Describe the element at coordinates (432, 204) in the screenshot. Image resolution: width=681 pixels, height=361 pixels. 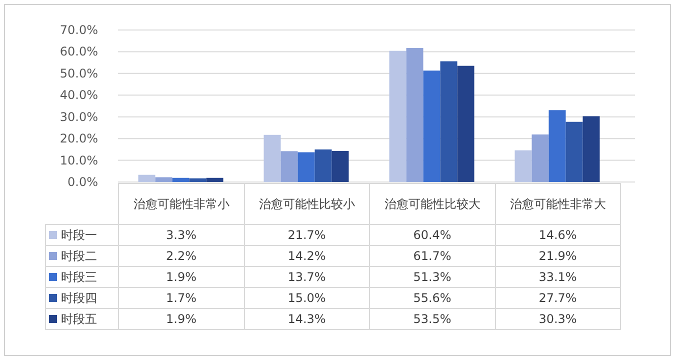
I see `x-tick-label: 治愈可能性比较大` at that location.